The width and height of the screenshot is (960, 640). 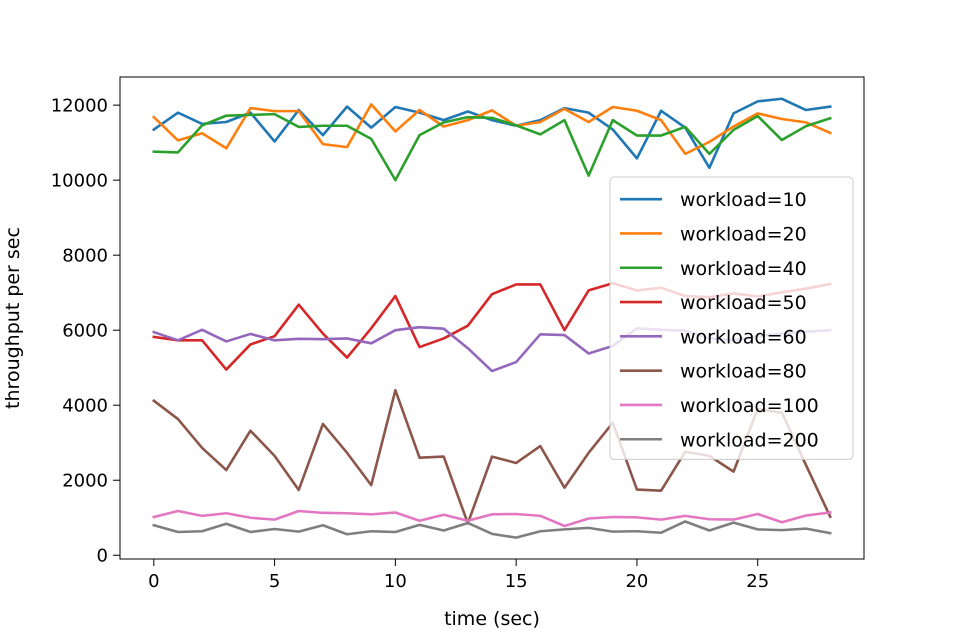 I want to click on y-tick-label-2: 4000, so click(x=85, y=406).